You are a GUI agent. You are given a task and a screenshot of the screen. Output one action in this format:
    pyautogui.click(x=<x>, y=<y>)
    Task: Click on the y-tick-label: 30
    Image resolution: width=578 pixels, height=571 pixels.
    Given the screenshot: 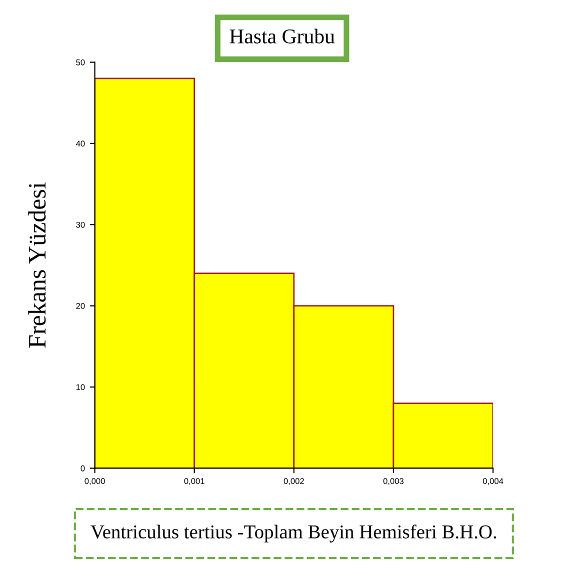 What is the action you would take?
    pyautogui.click(x=80, y=225)
    